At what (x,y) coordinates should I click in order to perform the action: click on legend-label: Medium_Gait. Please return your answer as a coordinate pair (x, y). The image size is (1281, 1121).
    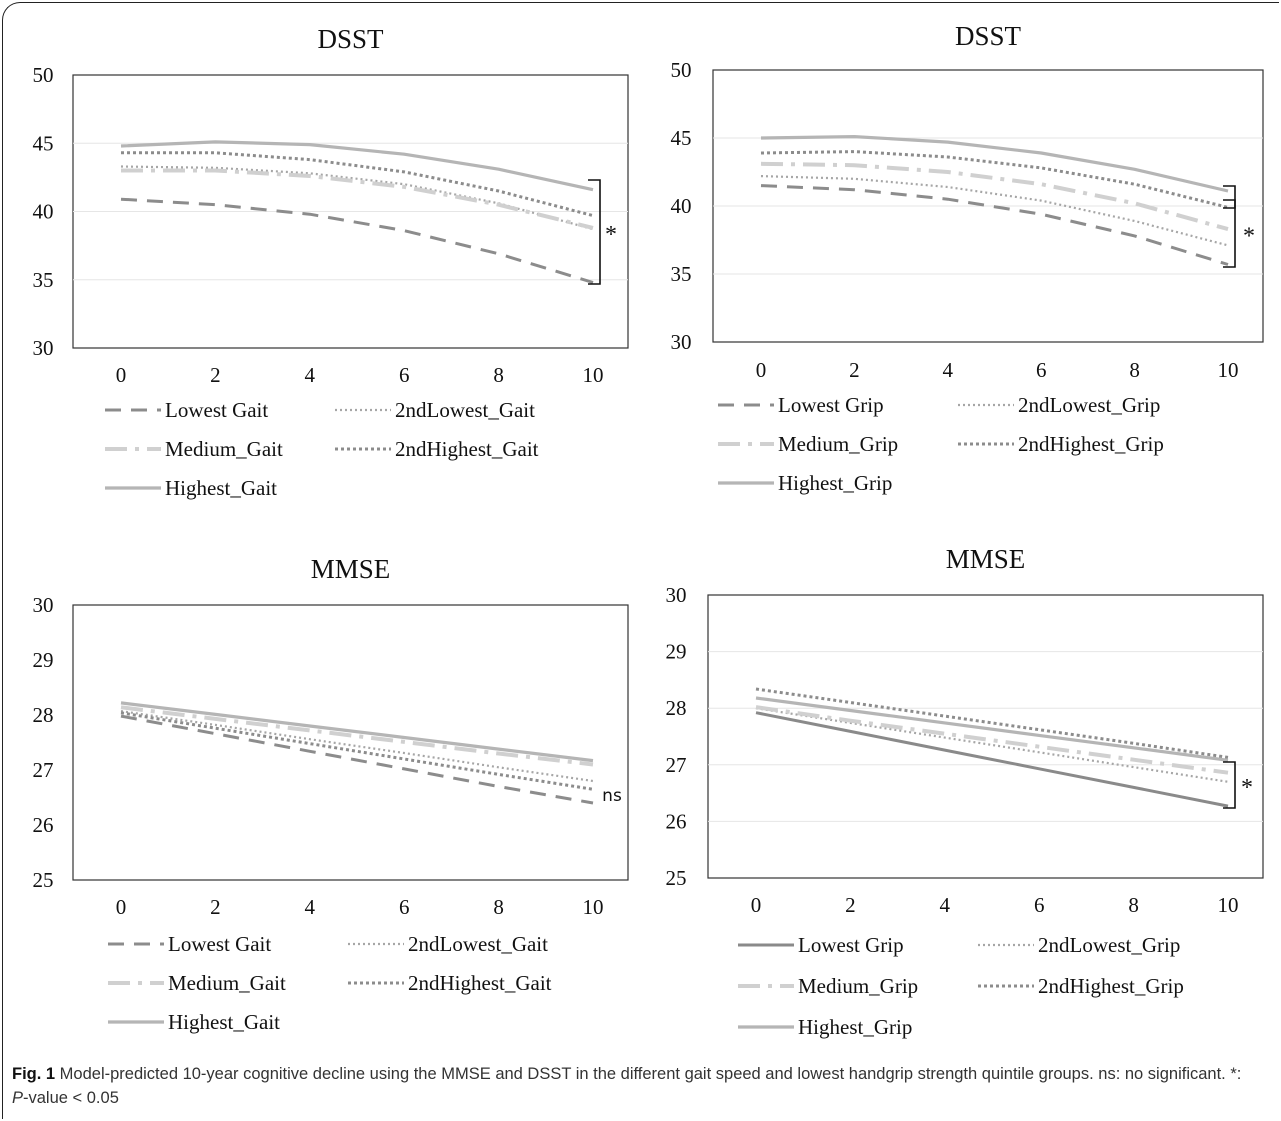
    Looking at the image, I should click on (224, 449).